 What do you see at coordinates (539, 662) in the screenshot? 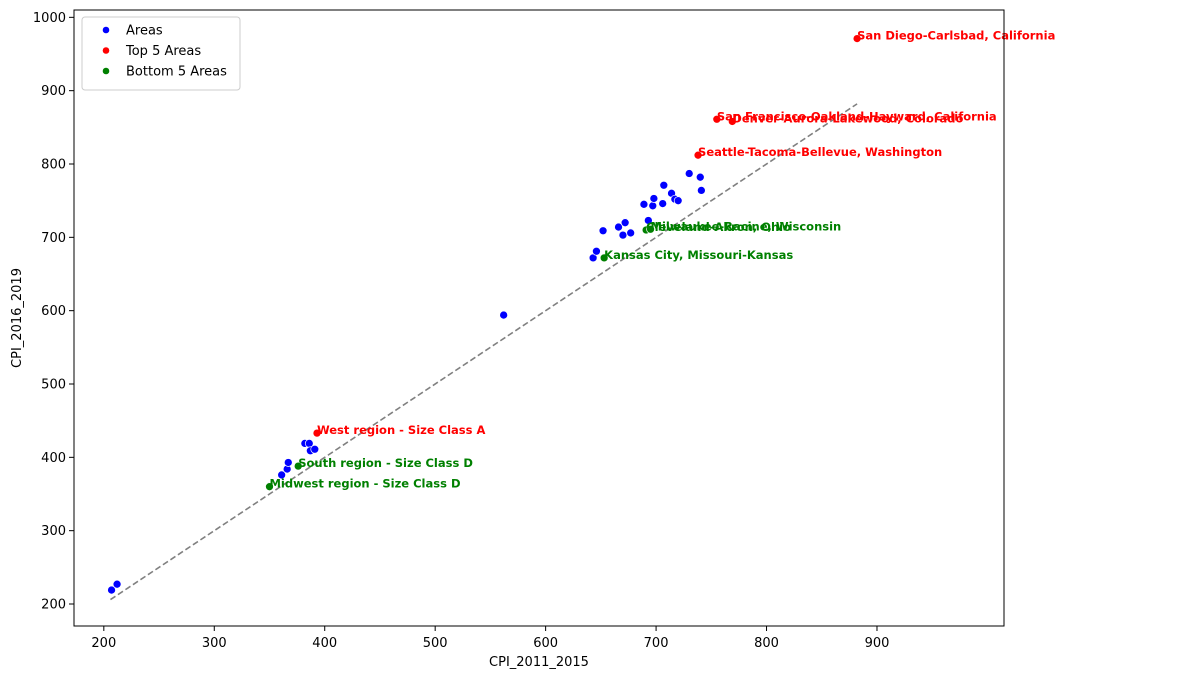
I see `x-axis-label: CPI_2011_2015` at bounding box center [539, 662].